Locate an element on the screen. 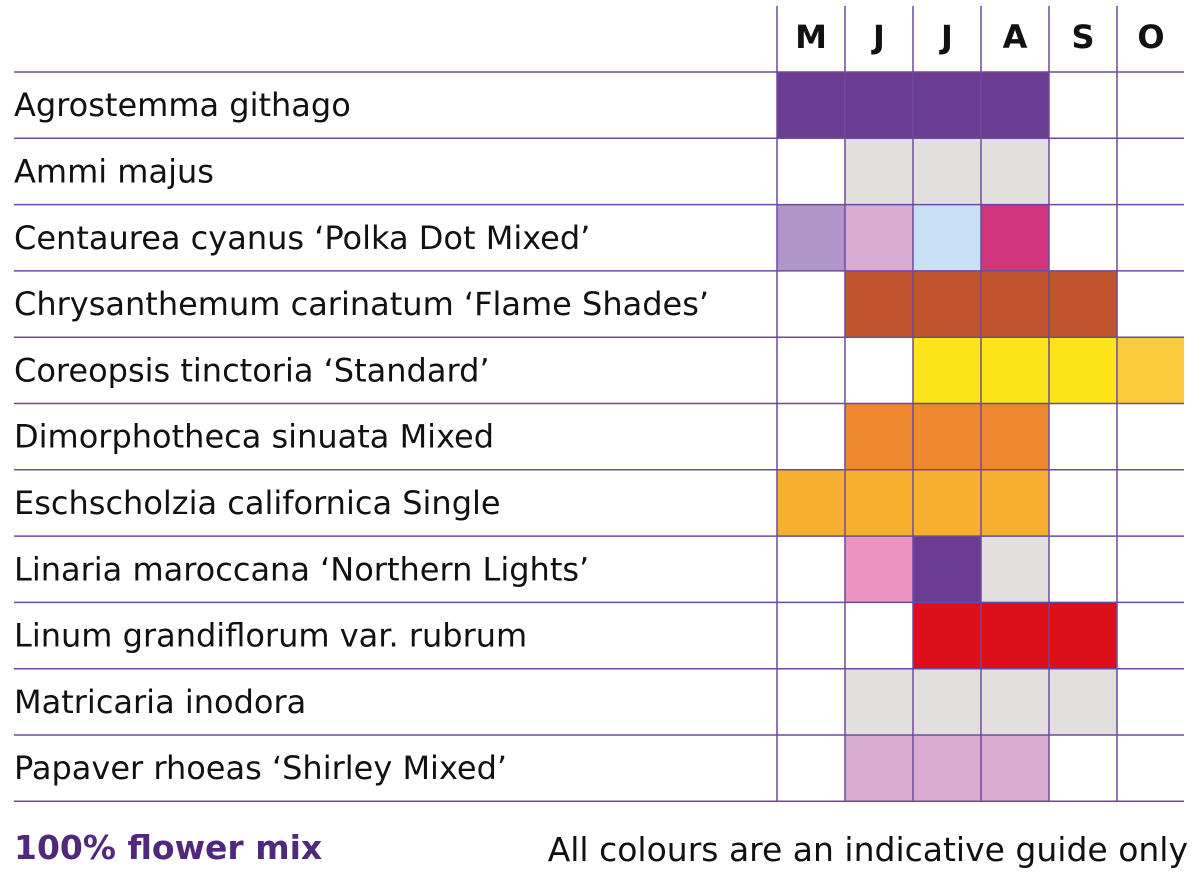  row-label: Coreopsis tinctoria ‘Standard’ is located at coordinates (252, 370).